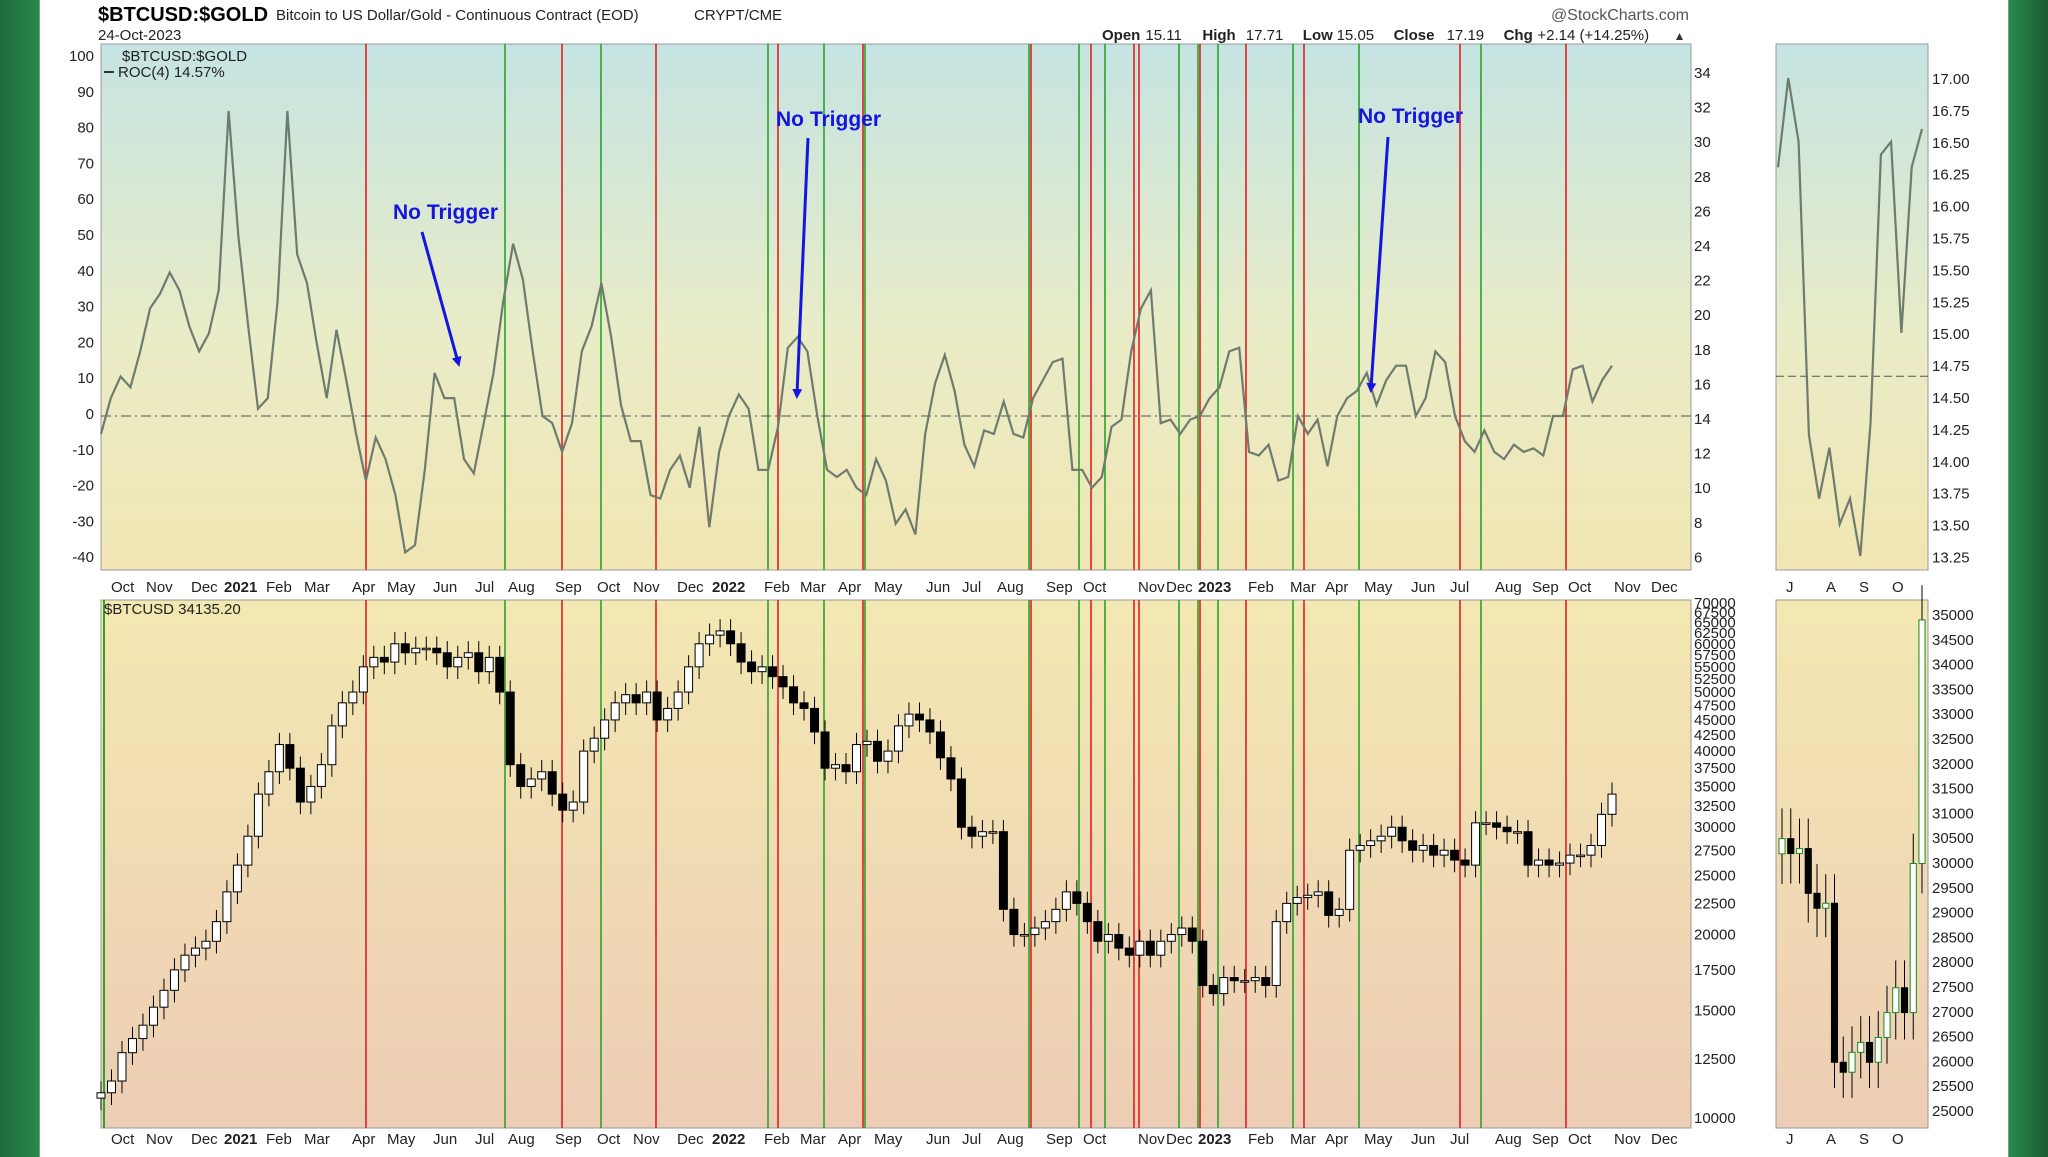  I want to click on roc-right-tick-2: 30, so click(1702, 142).